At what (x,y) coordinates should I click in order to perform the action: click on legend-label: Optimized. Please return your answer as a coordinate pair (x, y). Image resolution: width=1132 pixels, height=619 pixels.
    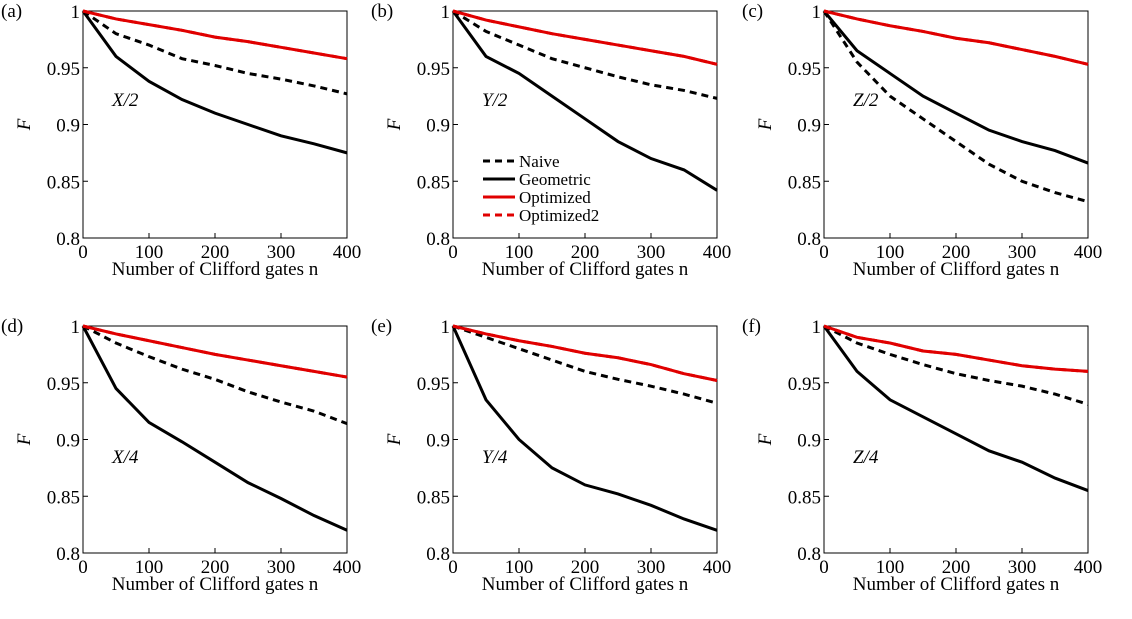
    Looking at the image, I should click on (555, 197).